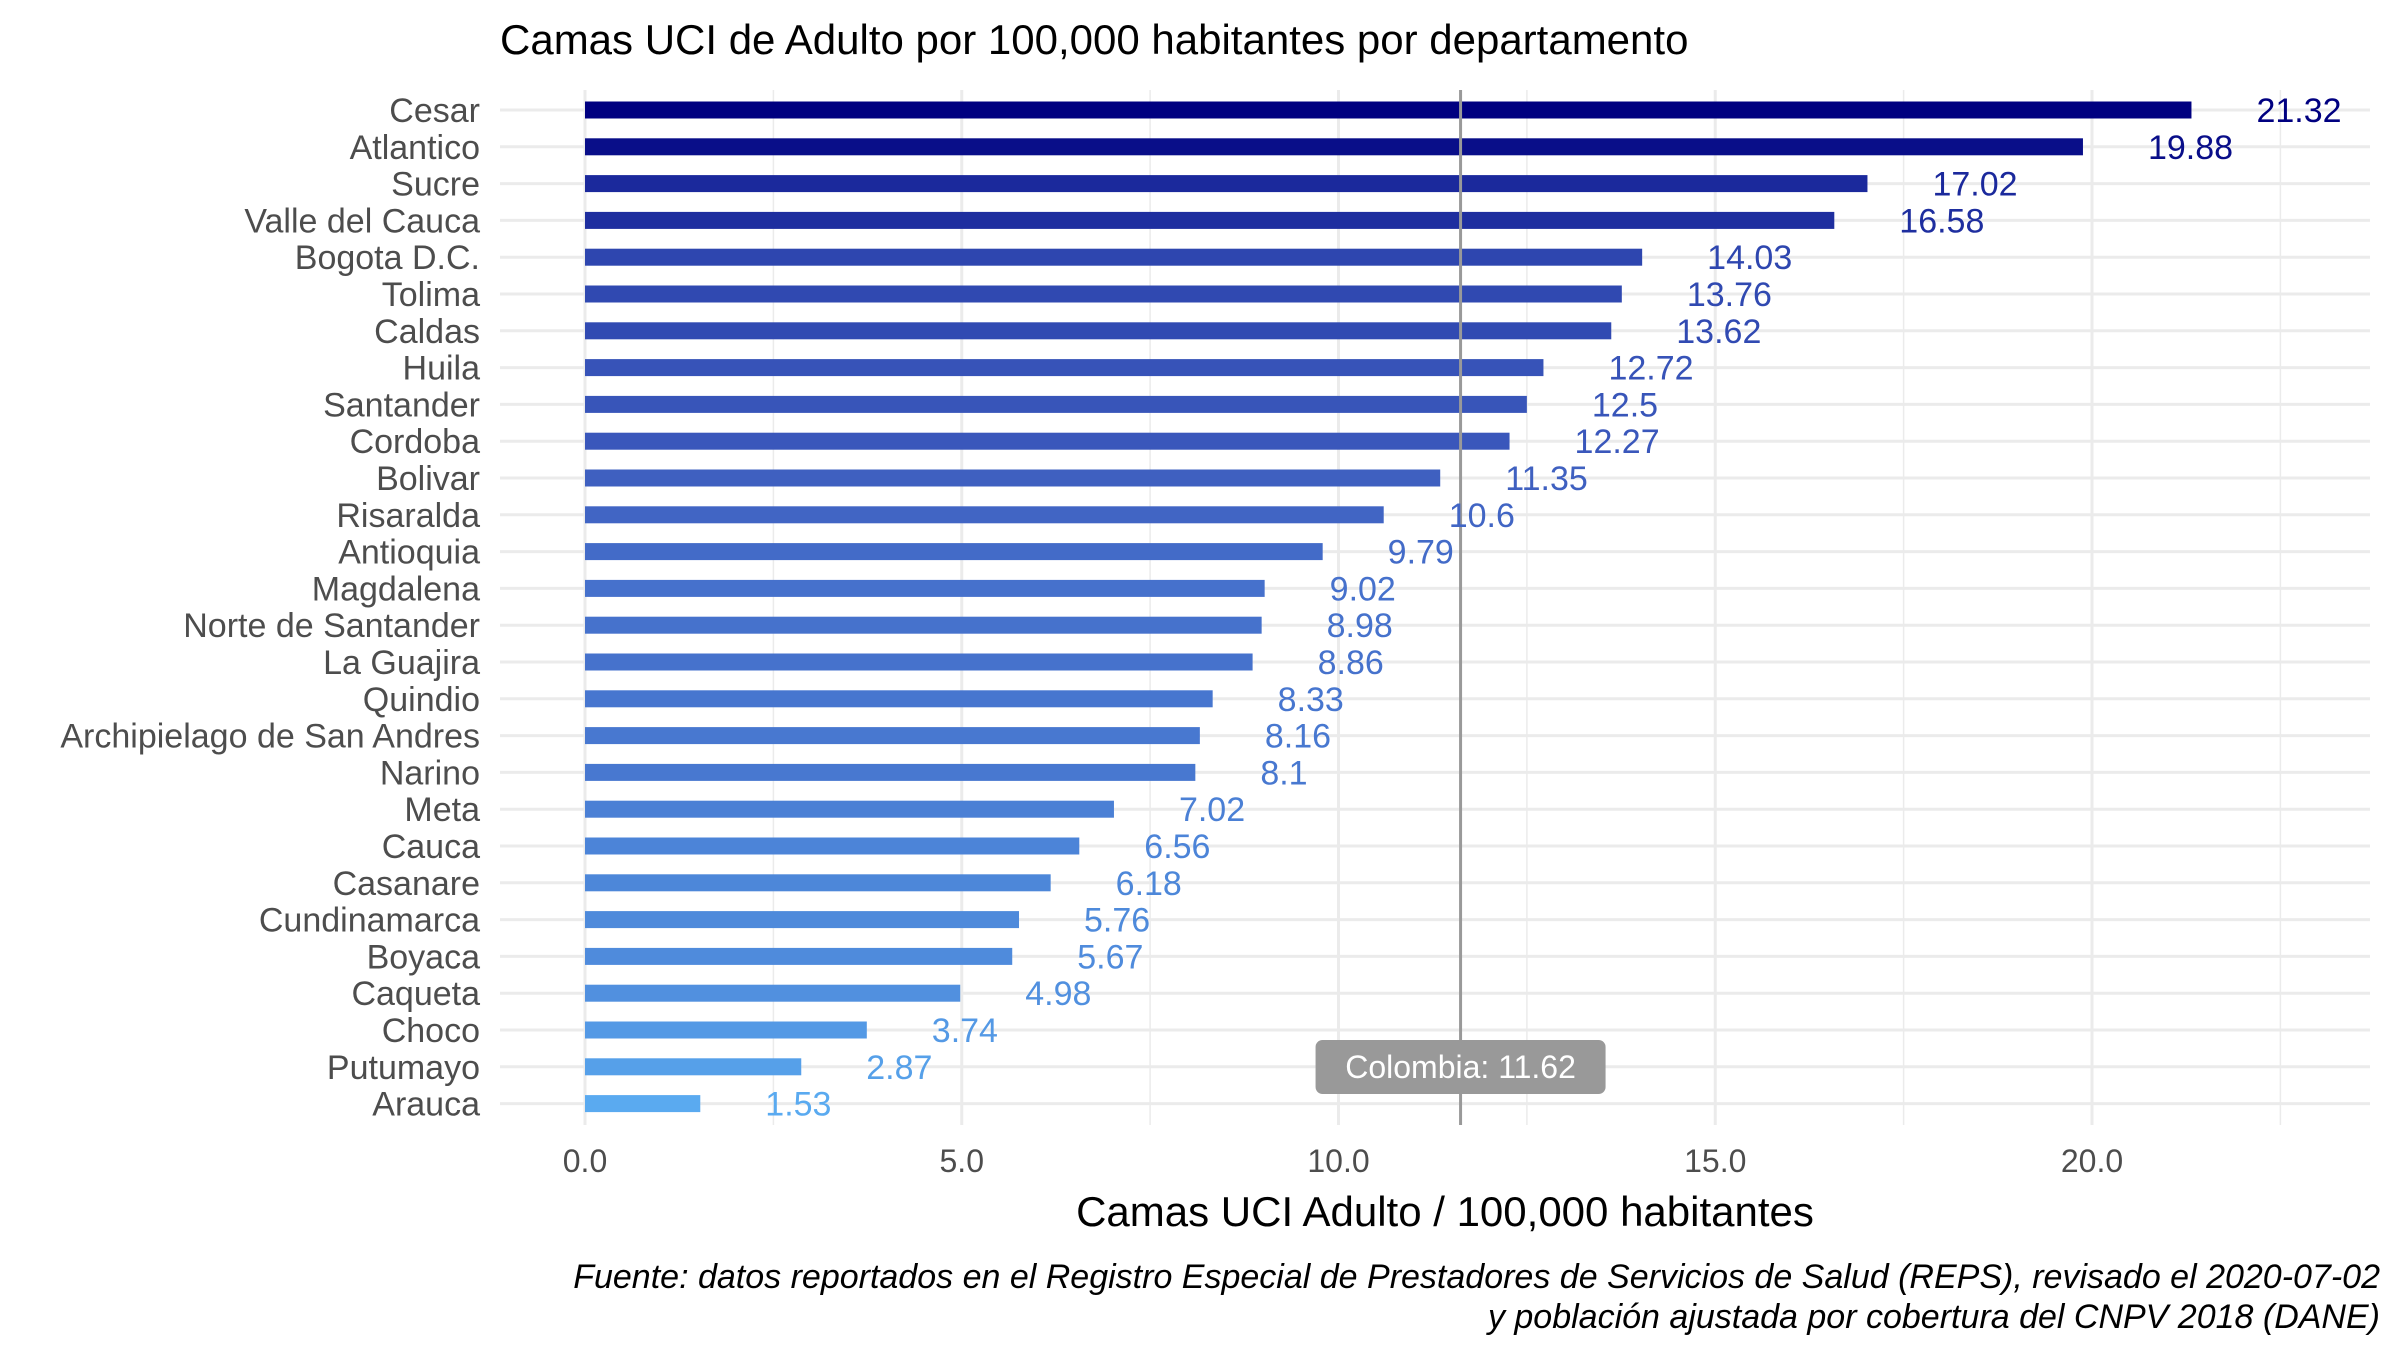 The image size is (2400, 1350). What do you see at coordinates (401, 405) in the screenshot?
I see `category-label: Santander` at bounding box center [401, 405].